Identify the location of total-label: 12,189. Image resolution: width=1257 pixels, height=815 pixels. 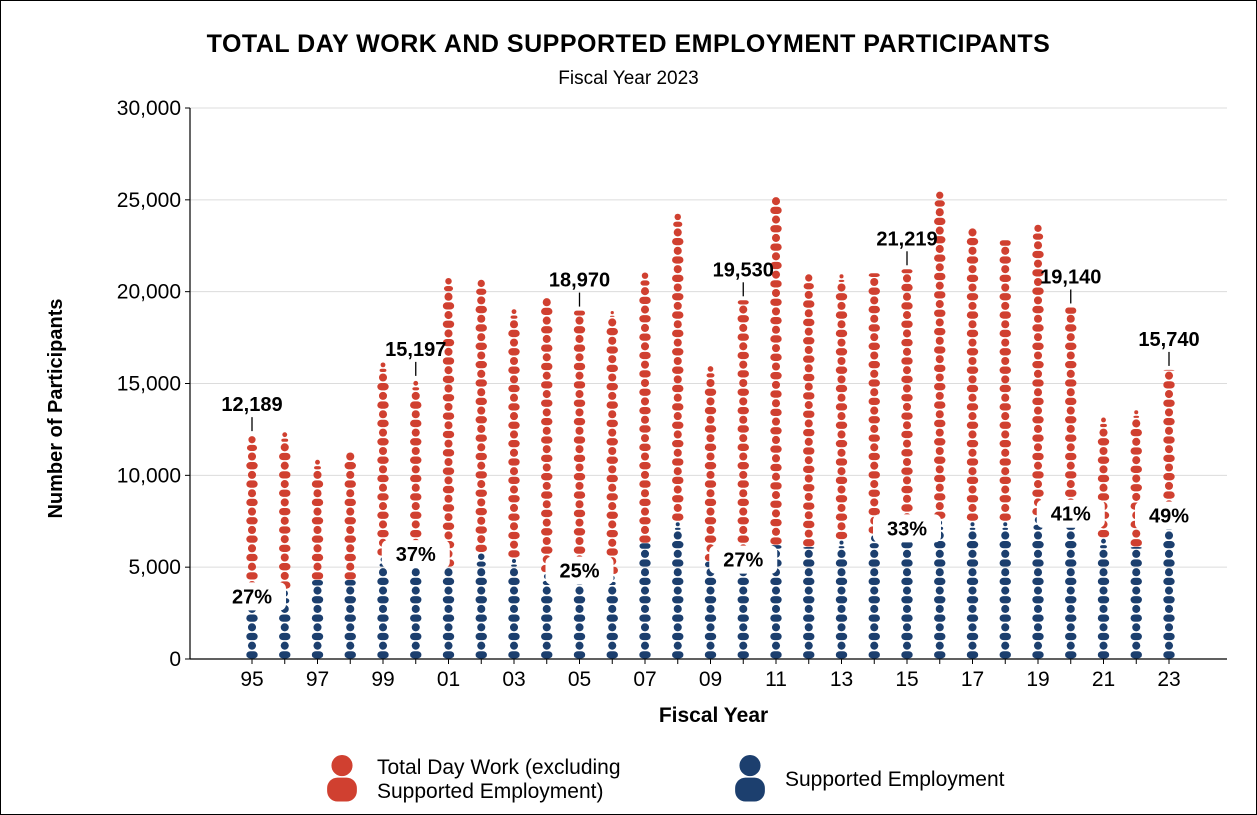
(251, 405).